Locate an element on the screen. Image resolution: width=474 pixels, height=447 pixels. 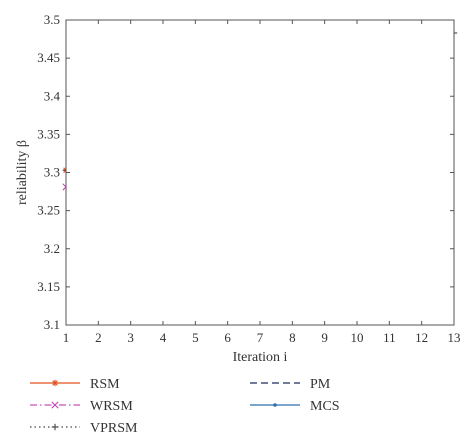
x-tick-label: 3 is located at coordinates (130, 337).